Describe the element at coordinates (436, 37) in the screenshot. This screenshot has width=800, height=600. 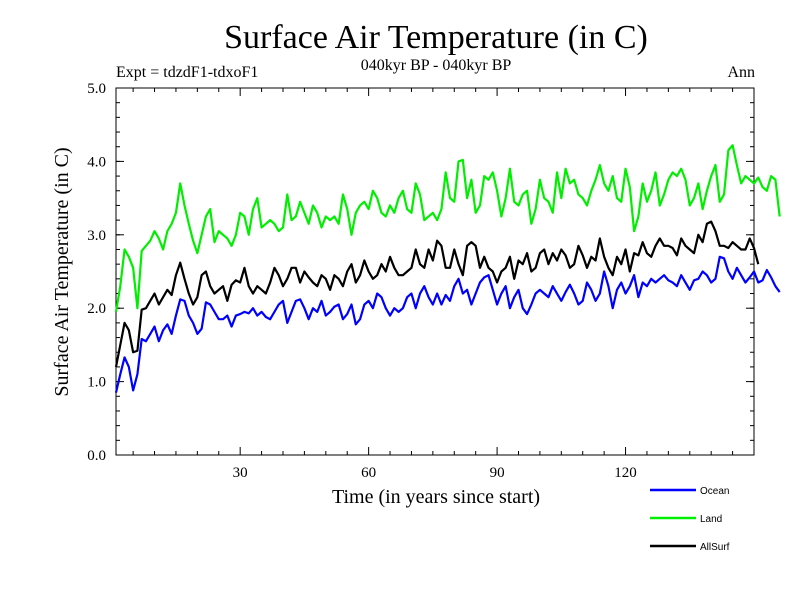
I see `chart-title: Surface Air Temperature (in C)` at that location.